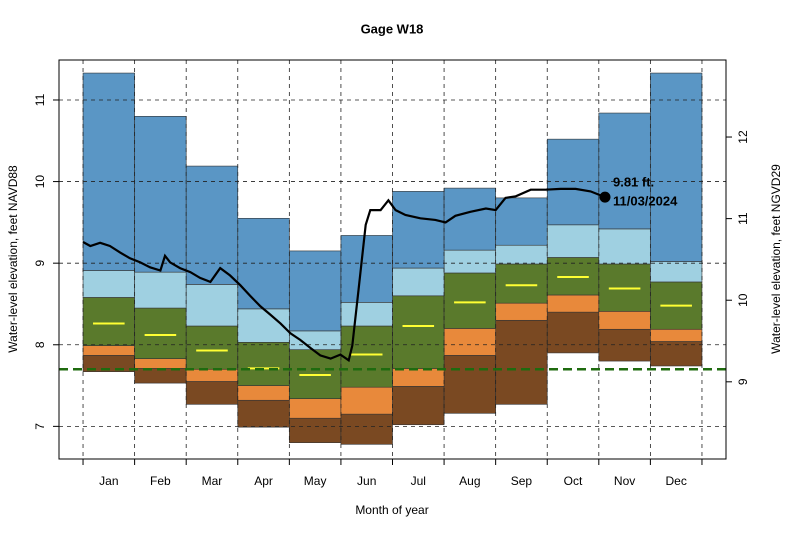 Image resolution: width=800 pixels, height=533 pixels. What do you see at coordinates (40, 182) in the screenshot?
I see `y-tick-label: 10` at bounding box center [40, 182].